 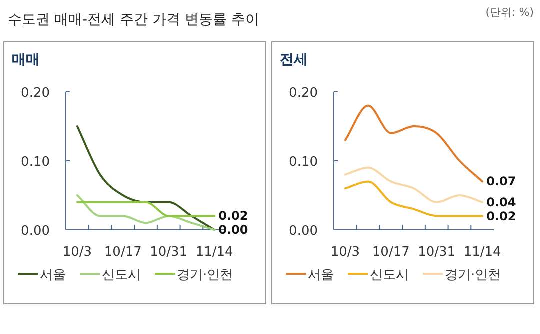 I want to click on chart-title: 수도권 매매-전세 주간 가격 변동률 추이, so click(x=134, y=20).